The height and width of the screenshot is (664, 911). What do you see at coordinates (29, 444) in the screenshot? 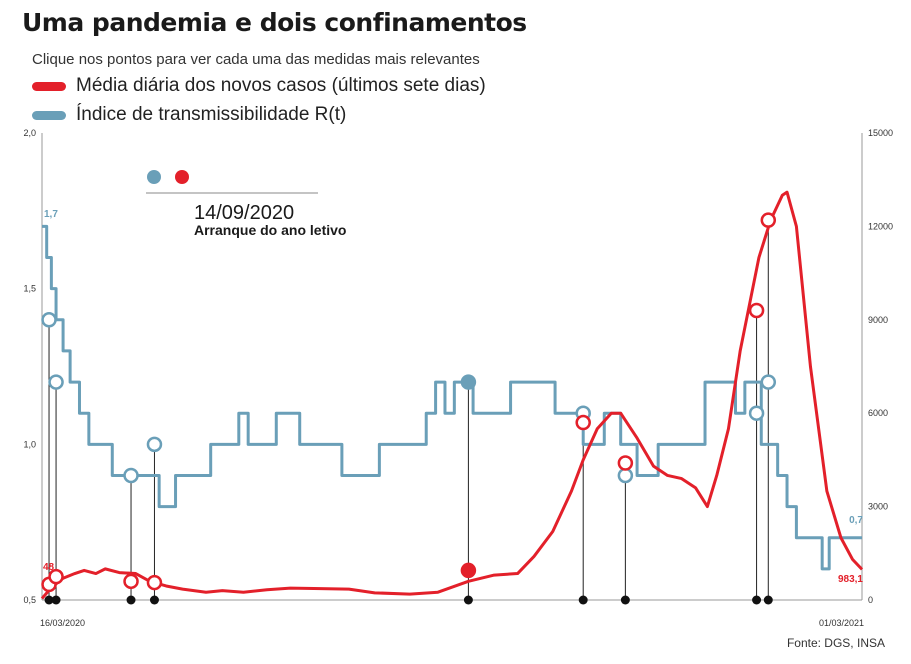
I see `y-left-tick-label: 1,0` at bounding box center [29, 444].